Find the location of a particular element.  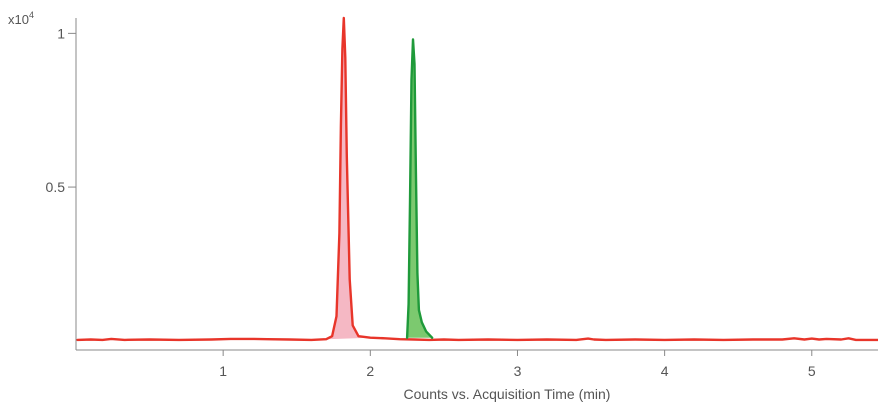

green-series-line is located at coordinates (419, 188).